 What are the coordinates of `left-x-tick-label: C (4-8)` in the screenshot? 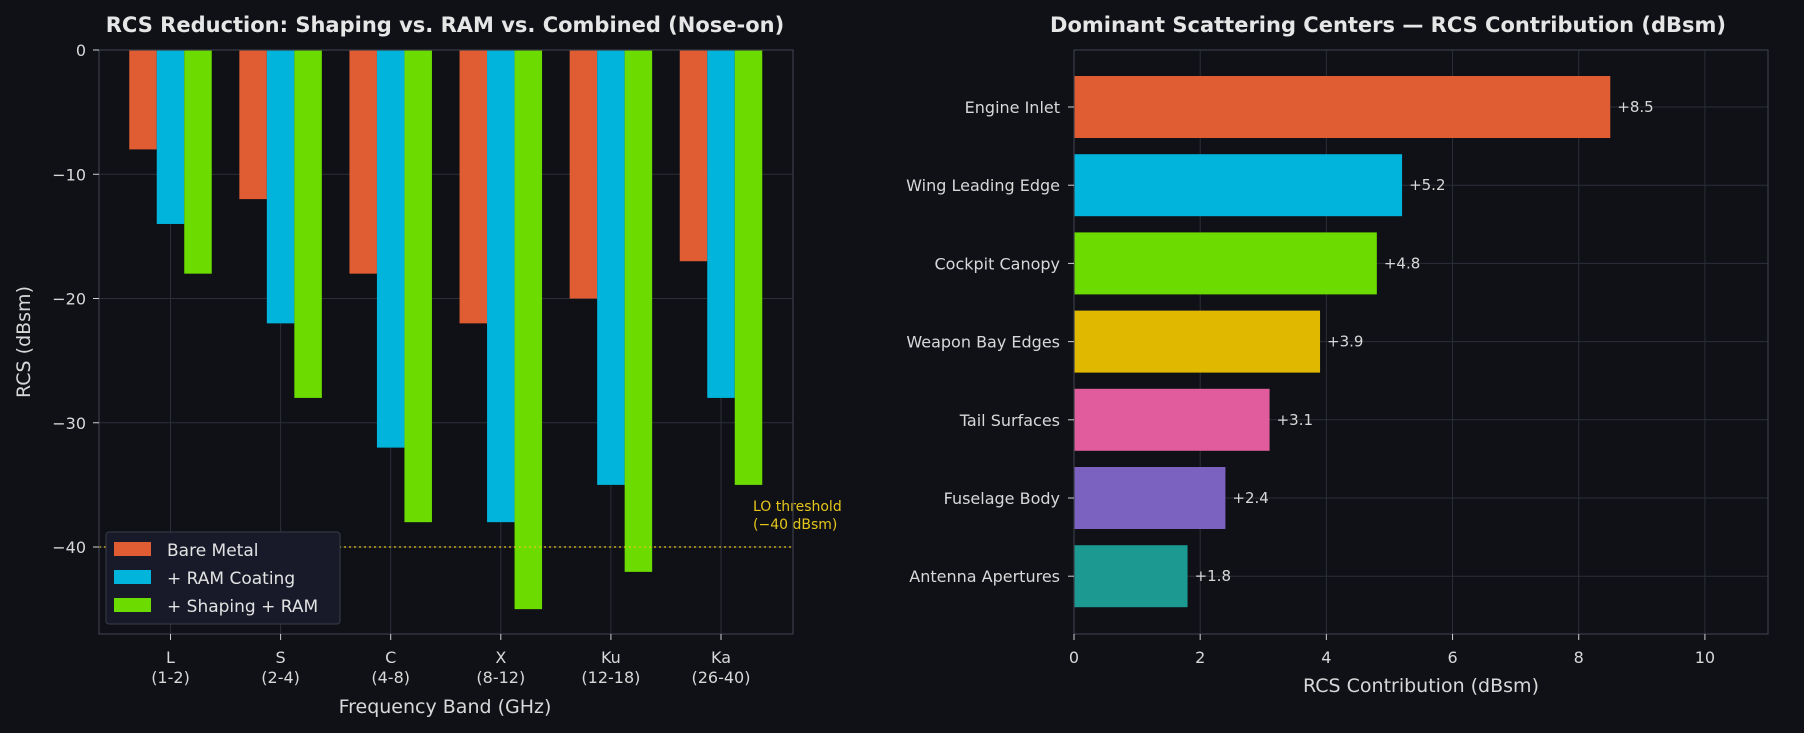 It's located at (390, 667).